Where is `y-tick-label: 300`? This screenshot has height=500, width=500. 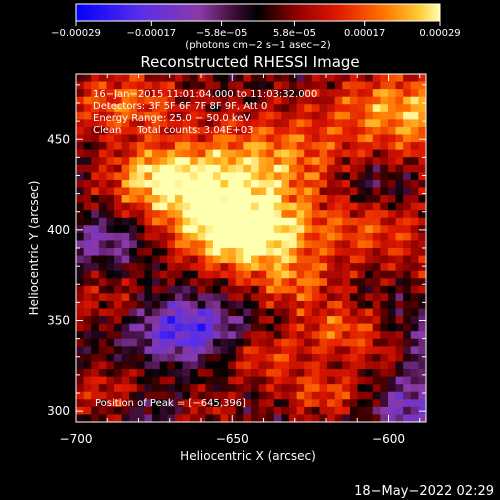
y-tick-label: 300 is located at coordinates (58, 411).